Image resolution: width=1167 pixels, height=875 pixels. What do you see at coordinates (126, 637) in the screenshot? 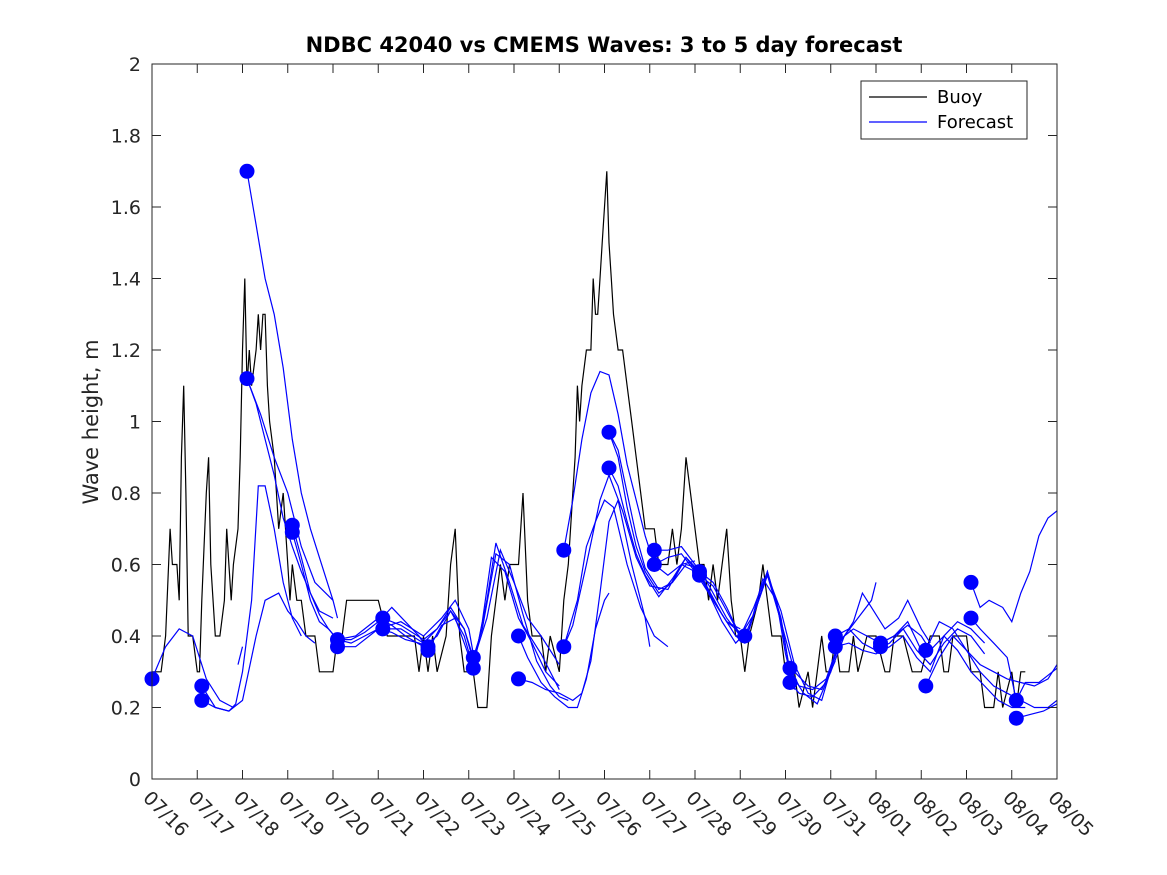
I see `y-tick-label: 0.4` at bounding box center [126, 637].